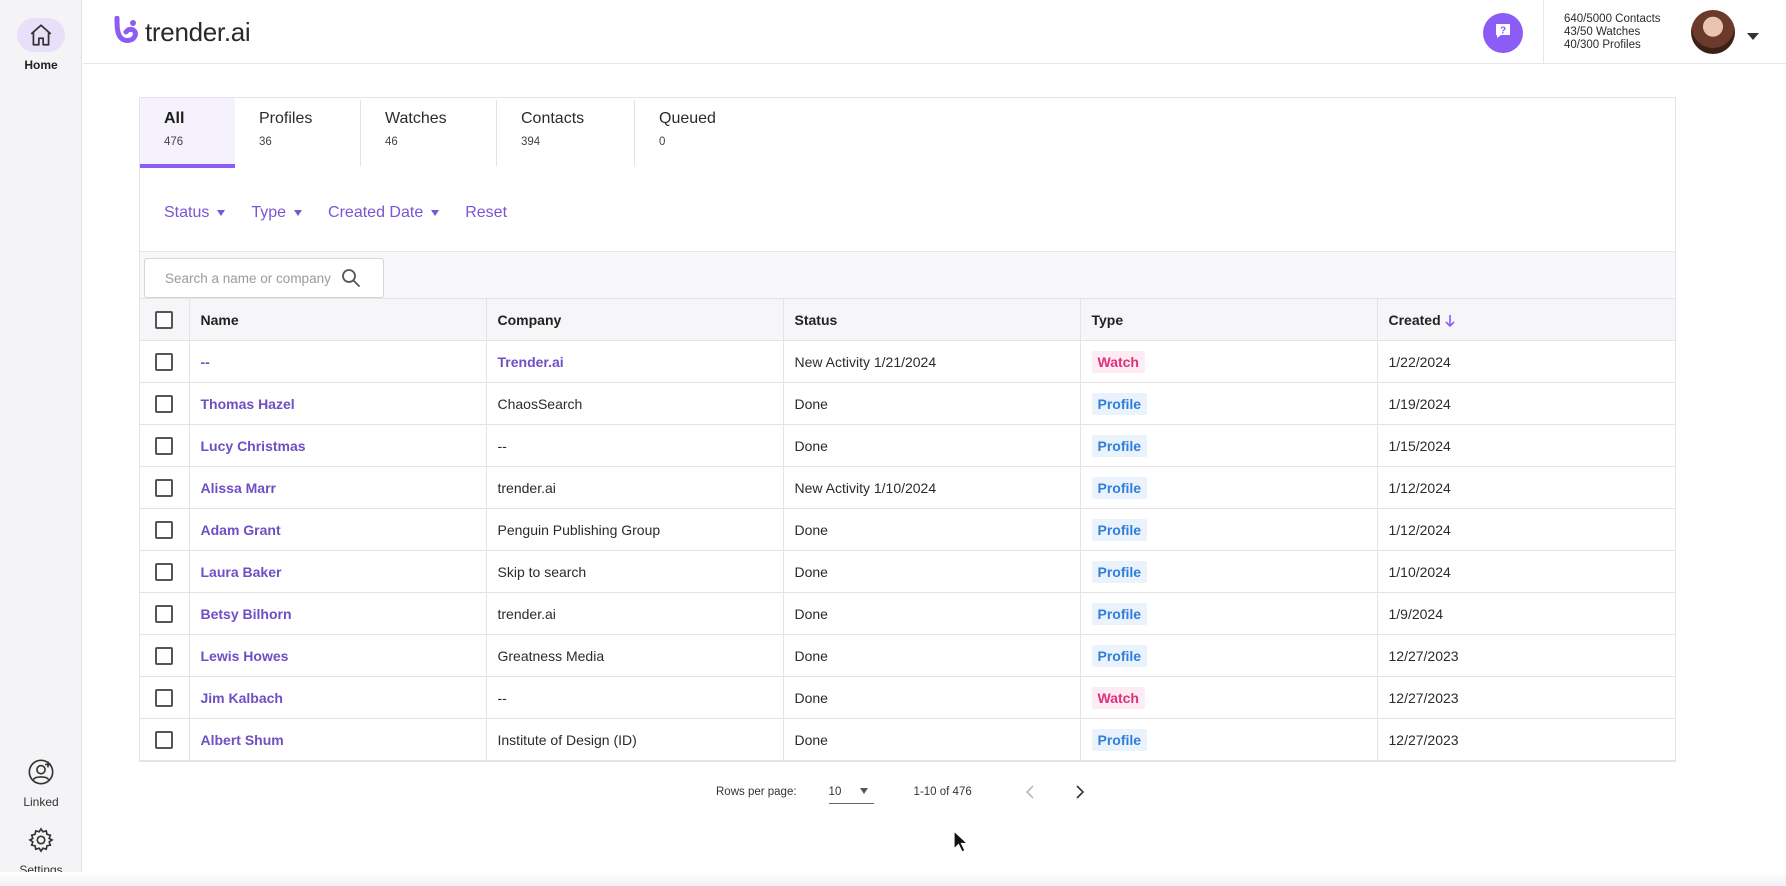  Describe the element at coordinates (187, 133) in the screenshot. I see `tab-all: All 476` at that location.